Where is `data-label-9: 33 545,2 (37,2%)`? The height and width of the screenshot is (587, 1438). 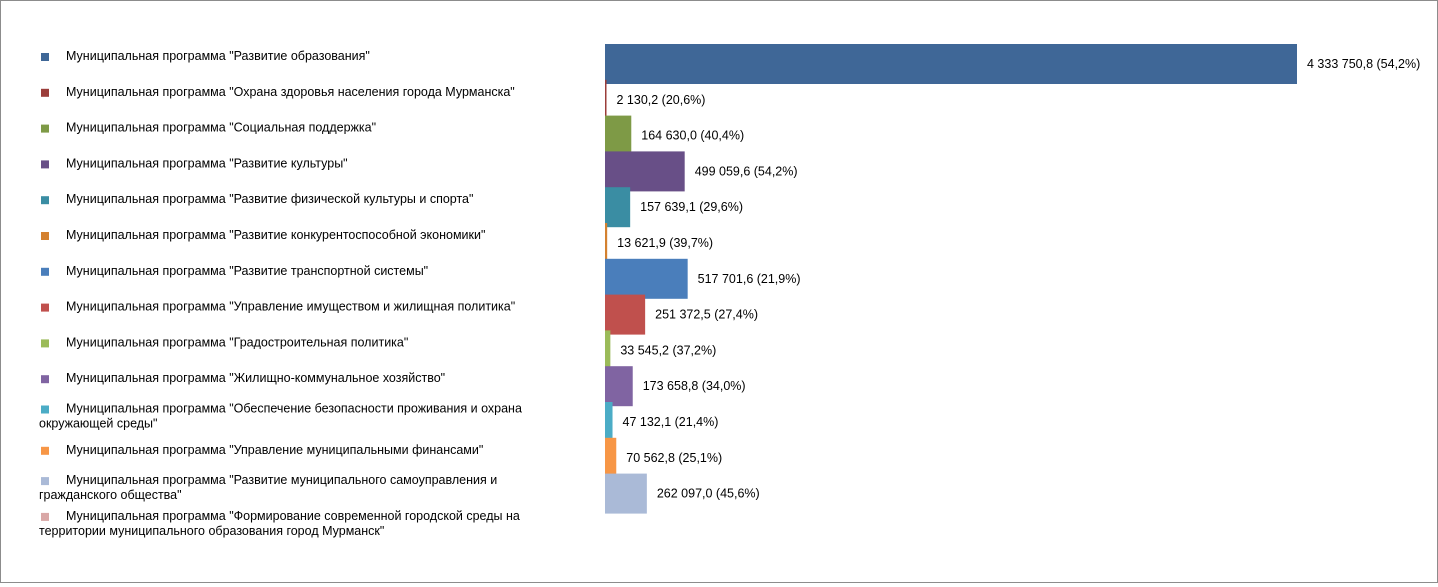
data-label-9: 33 545,2 (37,2%) is located at coordinates (668, 350).